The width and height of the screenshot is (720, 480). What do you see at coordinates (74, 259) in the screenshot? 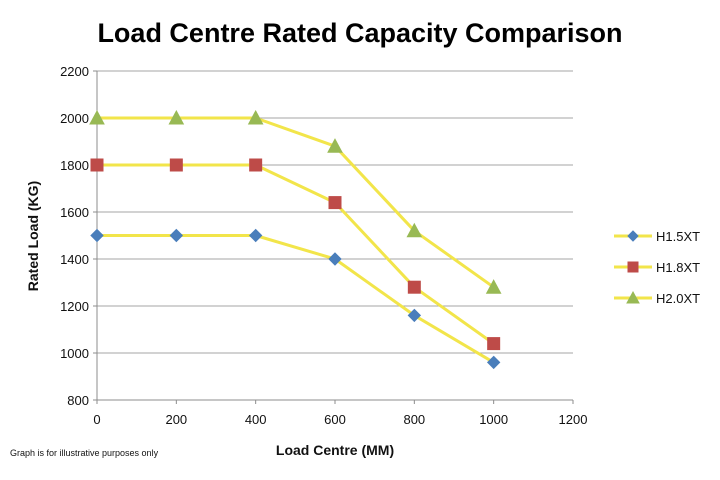
I see `y-tick-label: 1400` at bounding box center [74, 259].